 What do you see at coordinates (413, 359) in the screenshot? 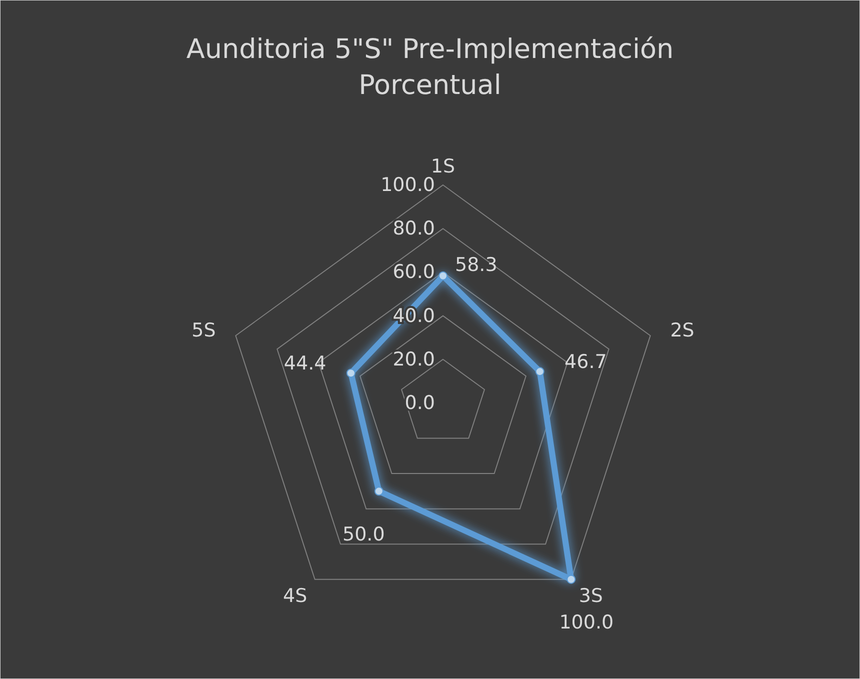
I see `y-tick-label: 20.0` at bounding box center [413, 359].